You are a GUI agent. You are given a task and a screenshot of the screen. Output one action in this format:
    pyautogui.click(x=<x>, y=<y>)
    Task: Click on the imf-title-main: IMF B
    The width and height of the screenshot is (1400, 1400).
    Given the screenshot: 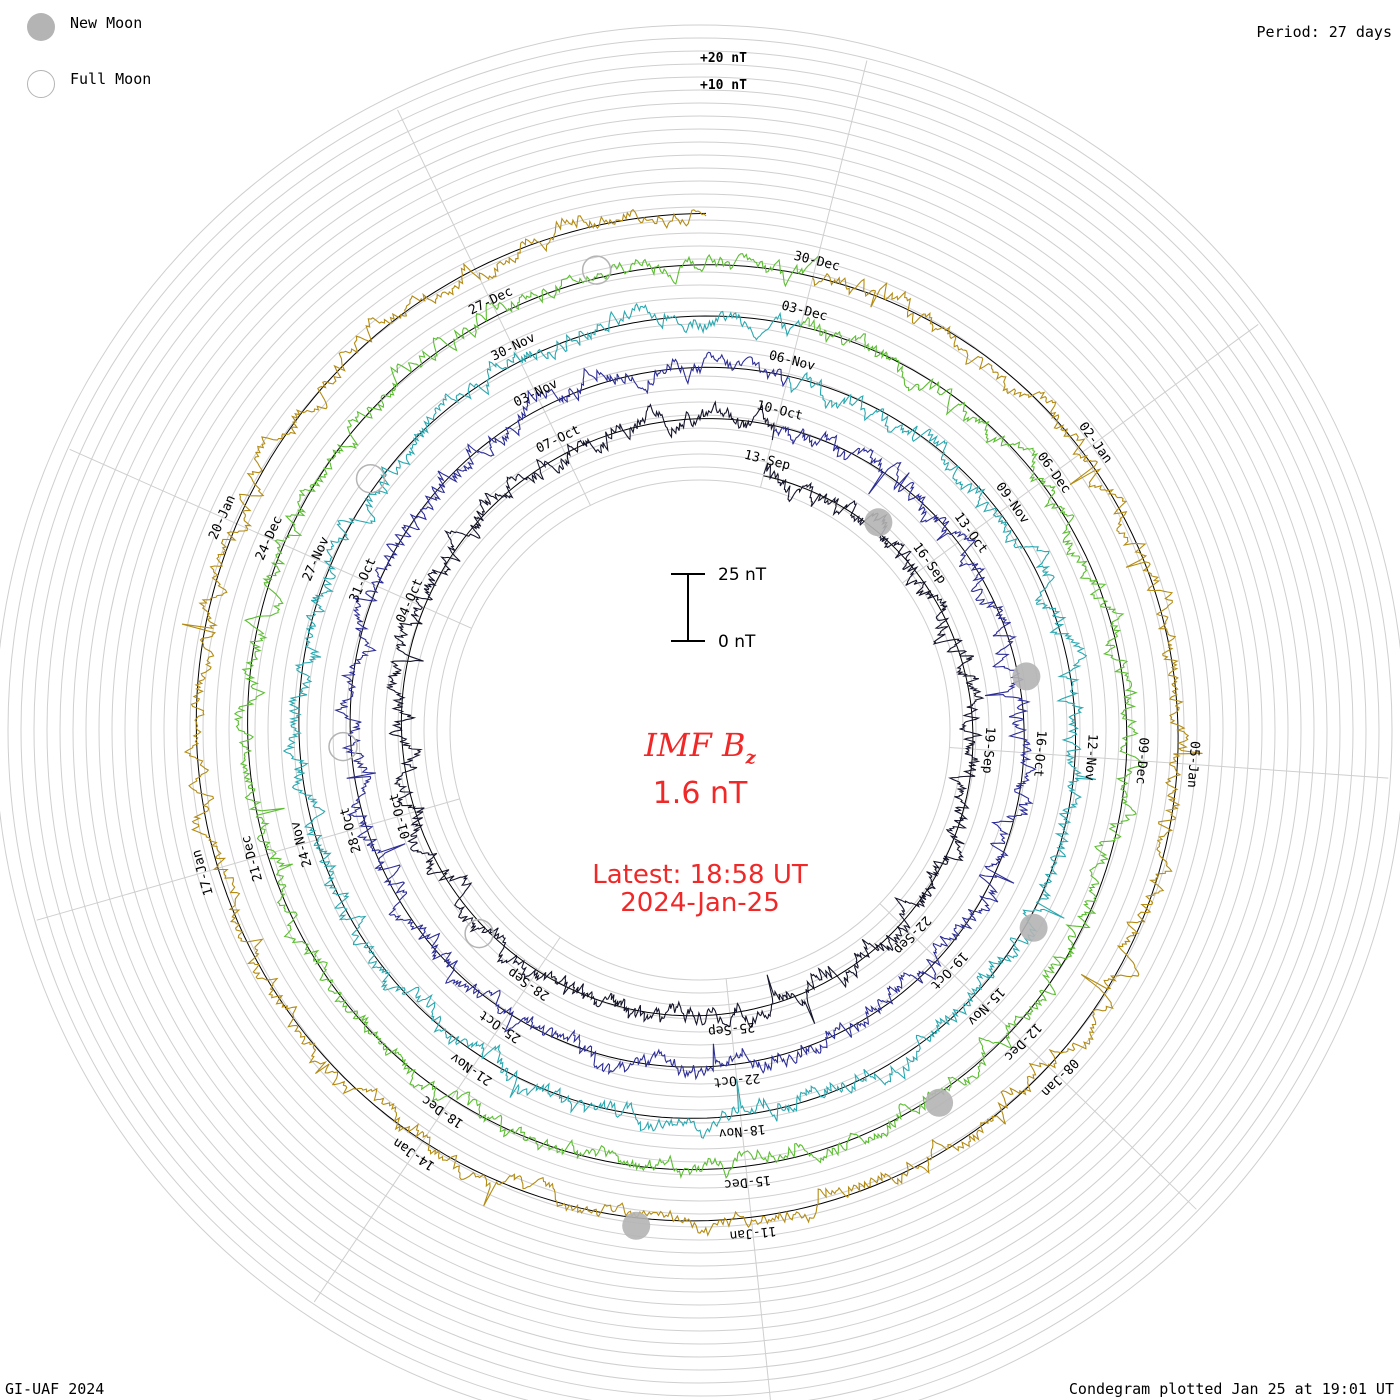 What is the action you would take?
    pyautogui.click(x=695, y=745)
    